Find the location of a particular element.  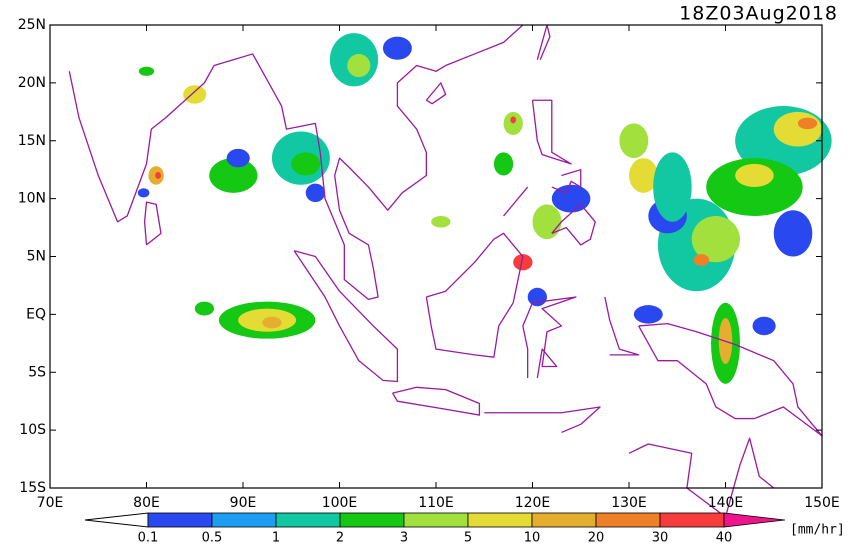

lat-label: EQ is located at coordinates (36, 314).